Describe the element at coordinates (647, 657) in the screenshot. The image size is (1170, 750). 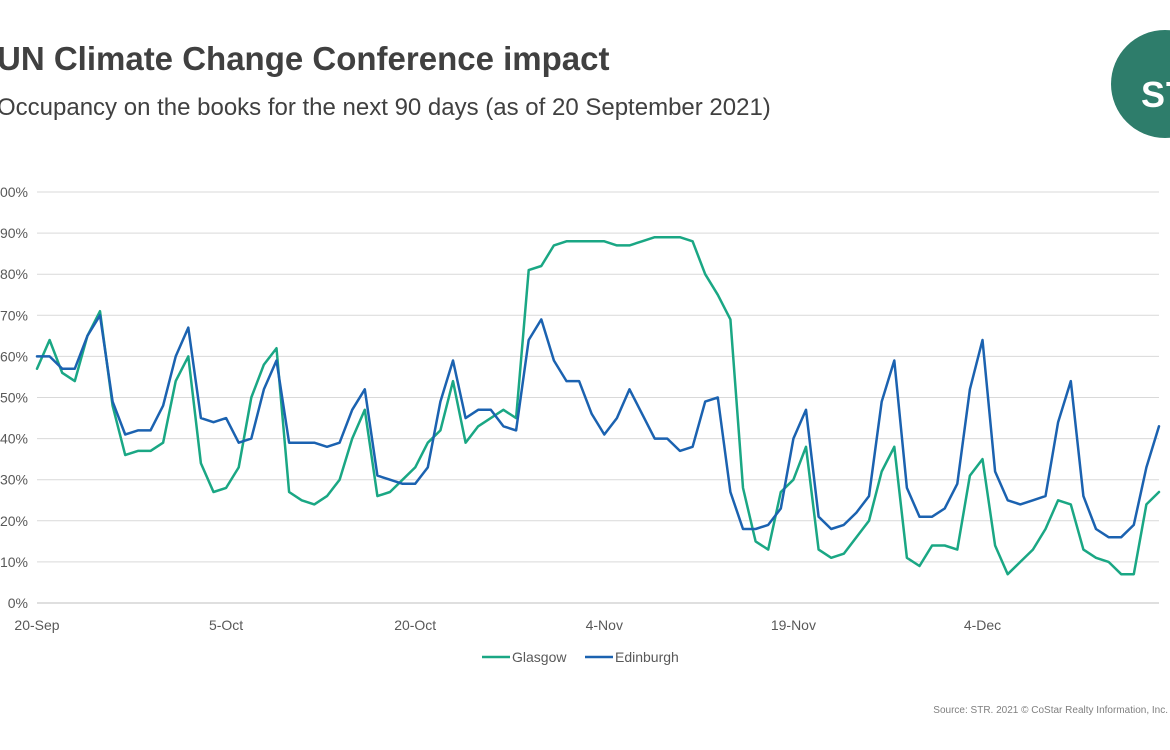
I see `legend-label-edinburgh: Edinburgh` at that location.